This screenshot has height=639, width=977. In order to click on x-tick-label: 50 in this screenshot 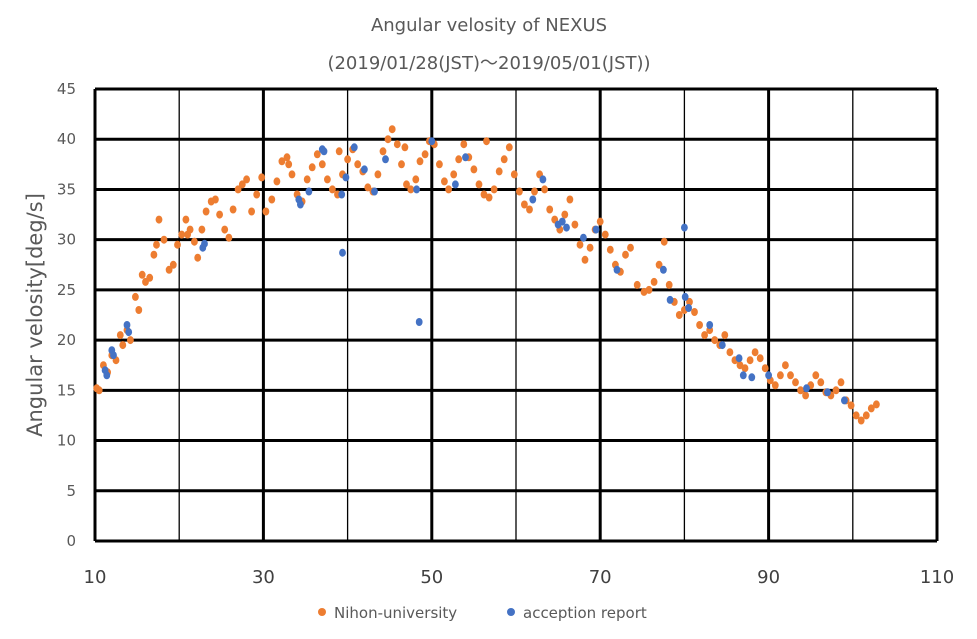, I will do `click(431, 577)`.